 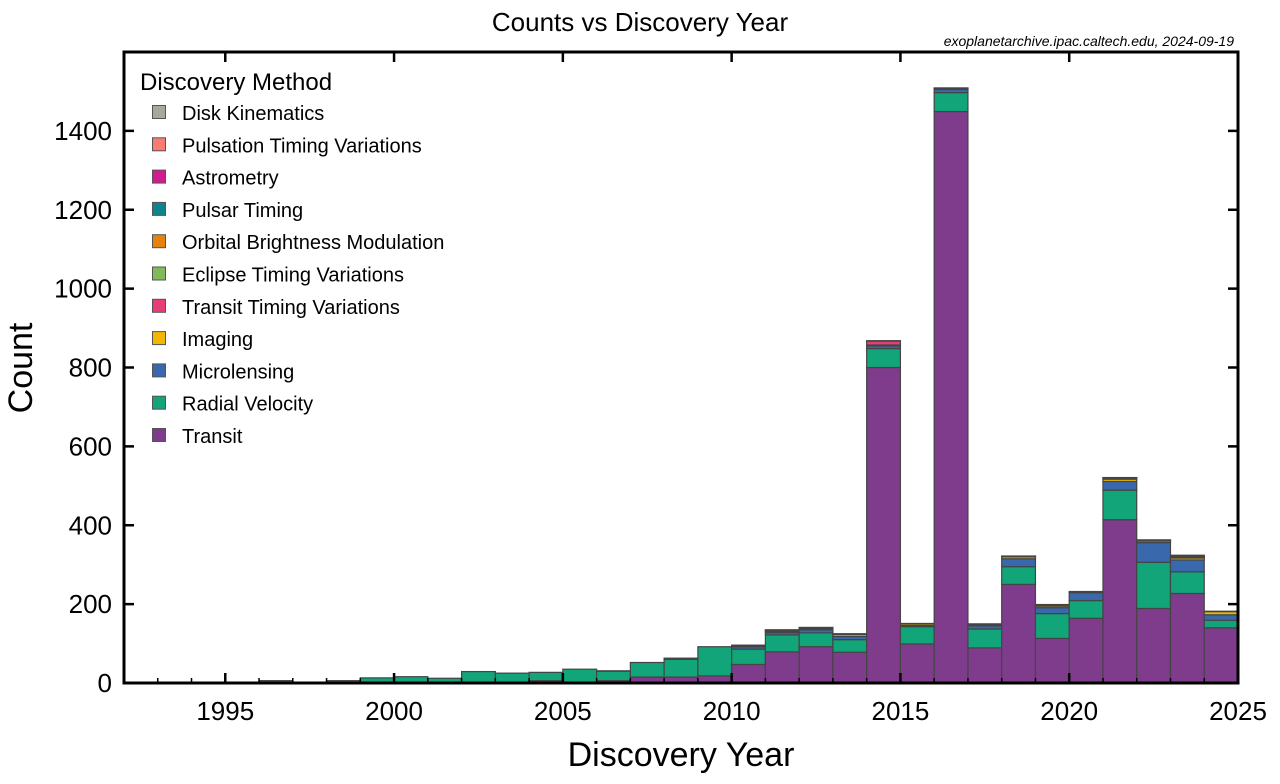 I want to click on bar-radial-velocity-2017, so click(x=985, y=638).